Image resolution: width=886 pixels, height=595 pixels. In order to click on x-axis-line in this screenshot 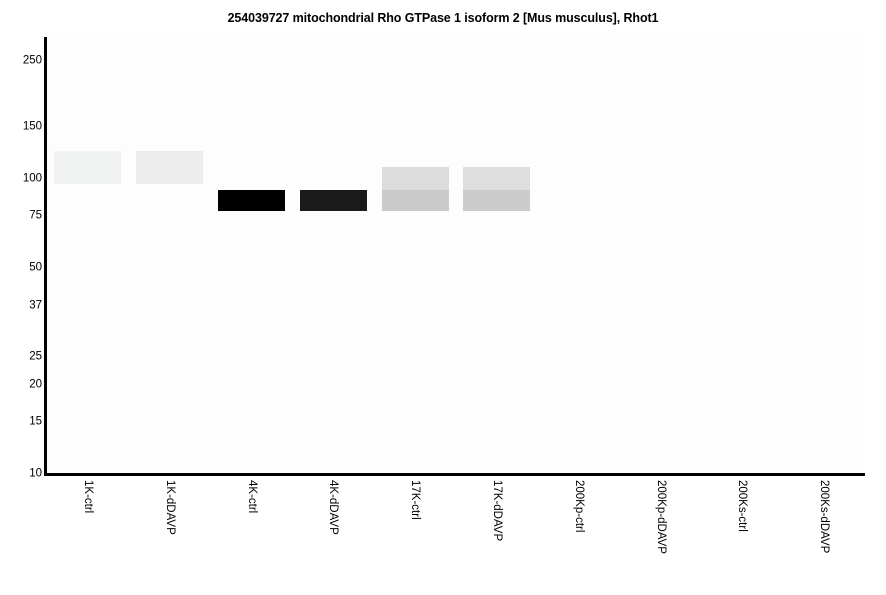, I will do `click(454, 474)`.